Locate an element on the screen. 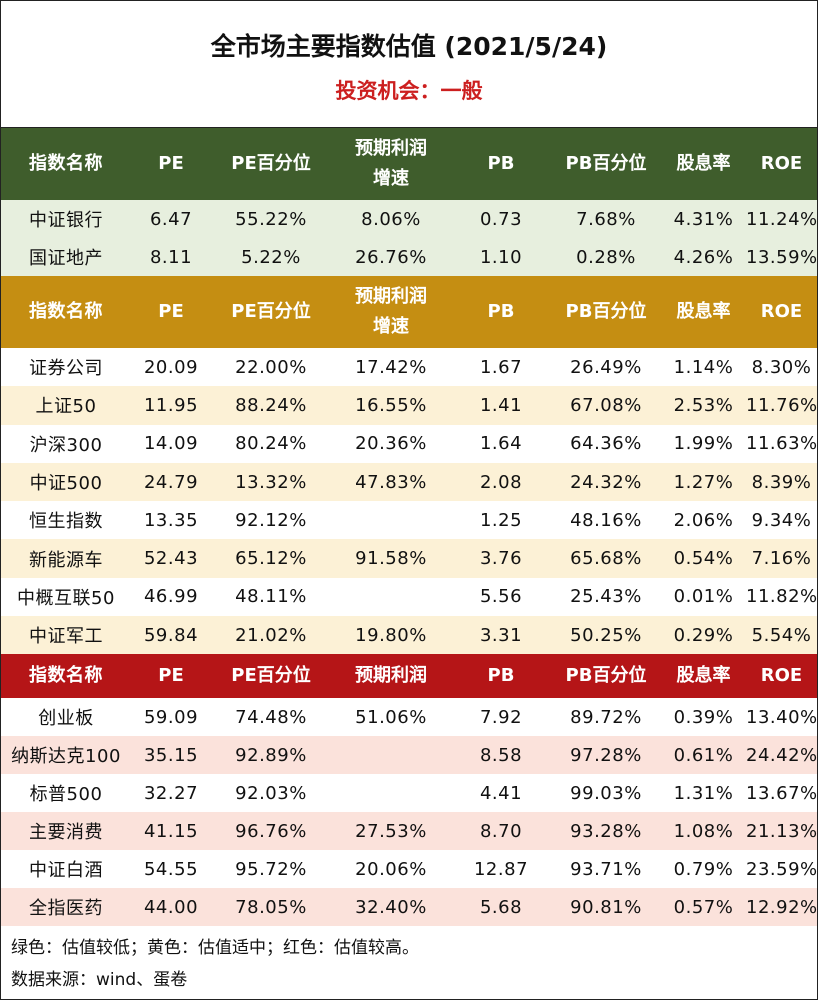 Image resolution: width=818 pixels, height=1000 pixels. pe-cell: 59.09 is located at coordinates (171, 717).